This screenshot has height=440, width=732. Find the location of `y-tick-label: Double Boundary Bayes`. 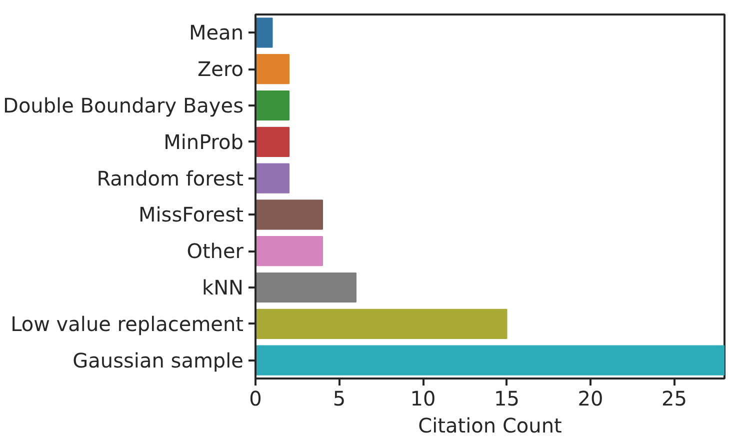

y-tick-label: Double Boundary Bayes is located at coordinates (123, 106).